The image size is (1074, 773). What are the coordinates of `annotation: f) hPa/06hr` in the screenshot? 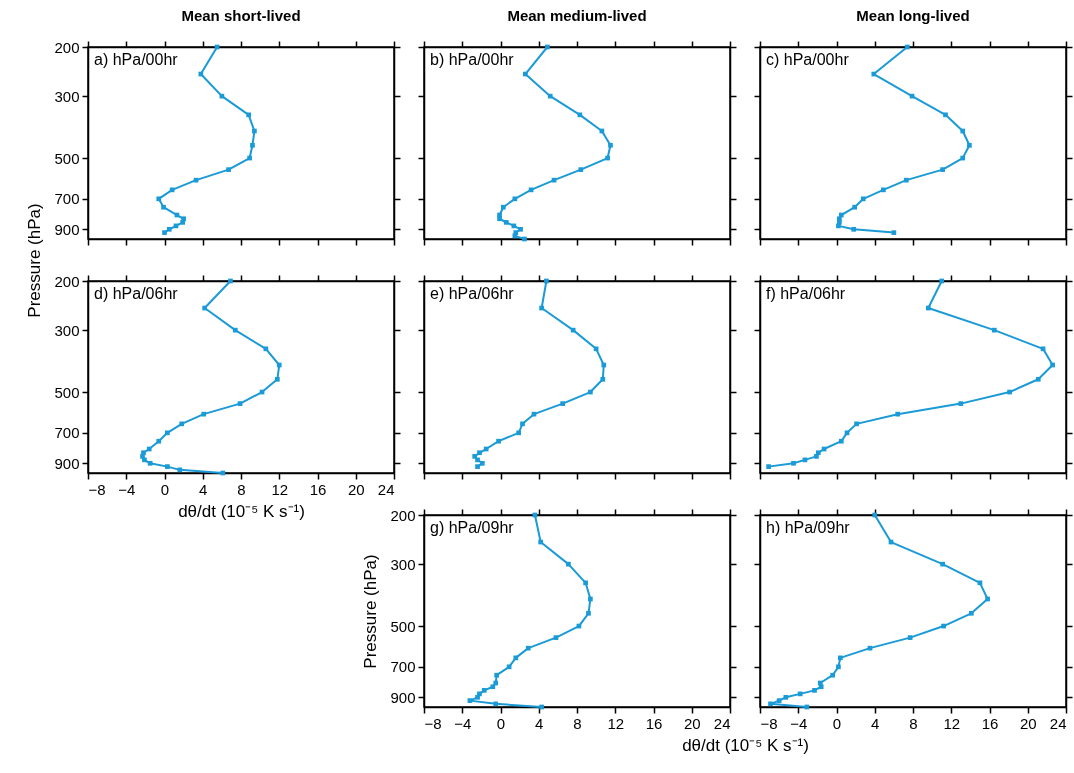 It's located at (806, 293).